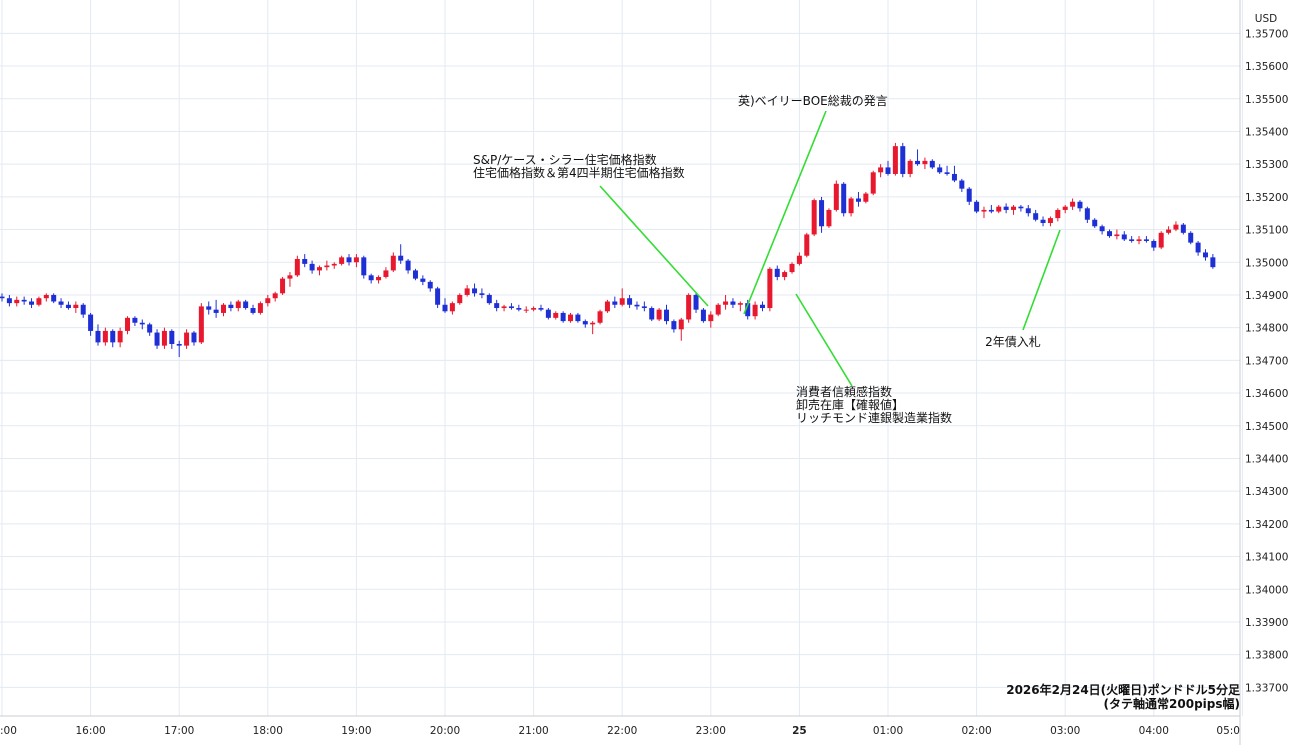 Image resolution: width=1300 pixels, height=745 pixels. I want to click on y-tick-label: 1.34100, so click(1266, 558).